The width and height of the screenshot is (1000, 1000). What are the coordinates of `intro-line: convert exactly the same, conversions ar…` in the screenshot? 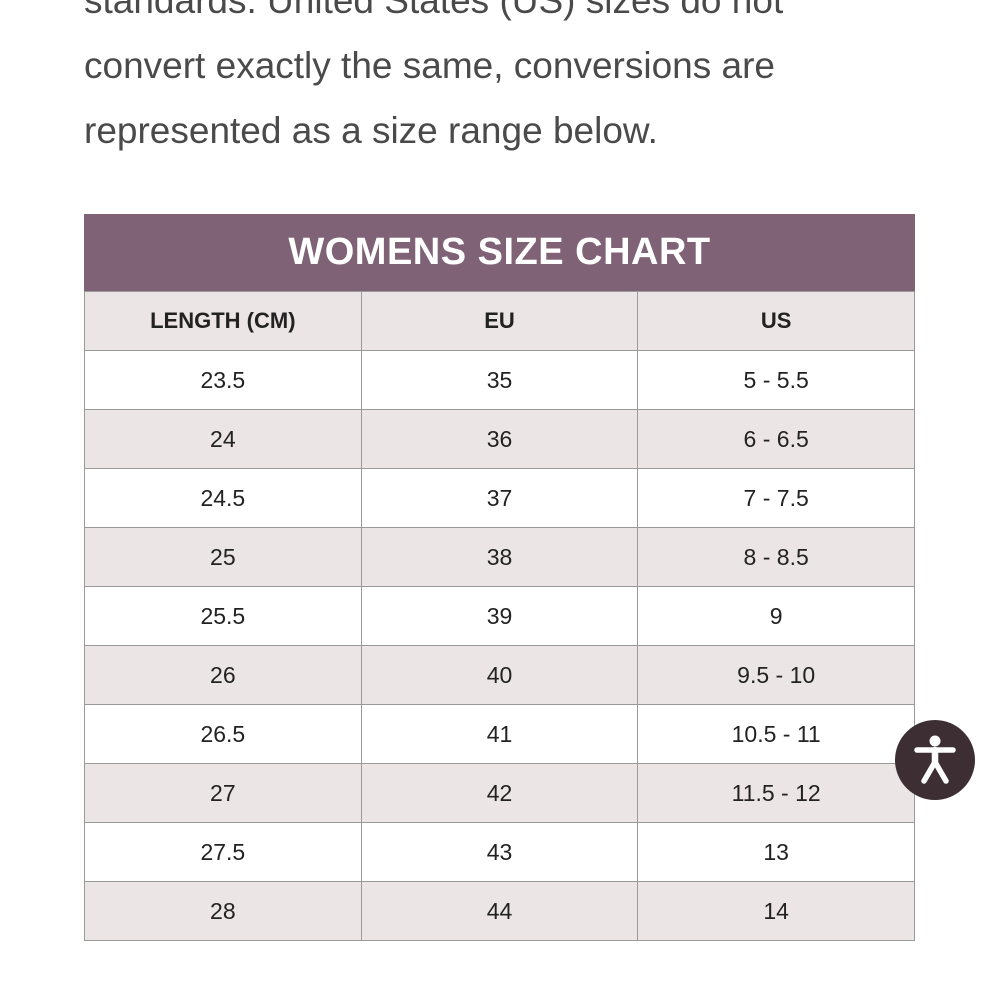 It's located at (429, 65).